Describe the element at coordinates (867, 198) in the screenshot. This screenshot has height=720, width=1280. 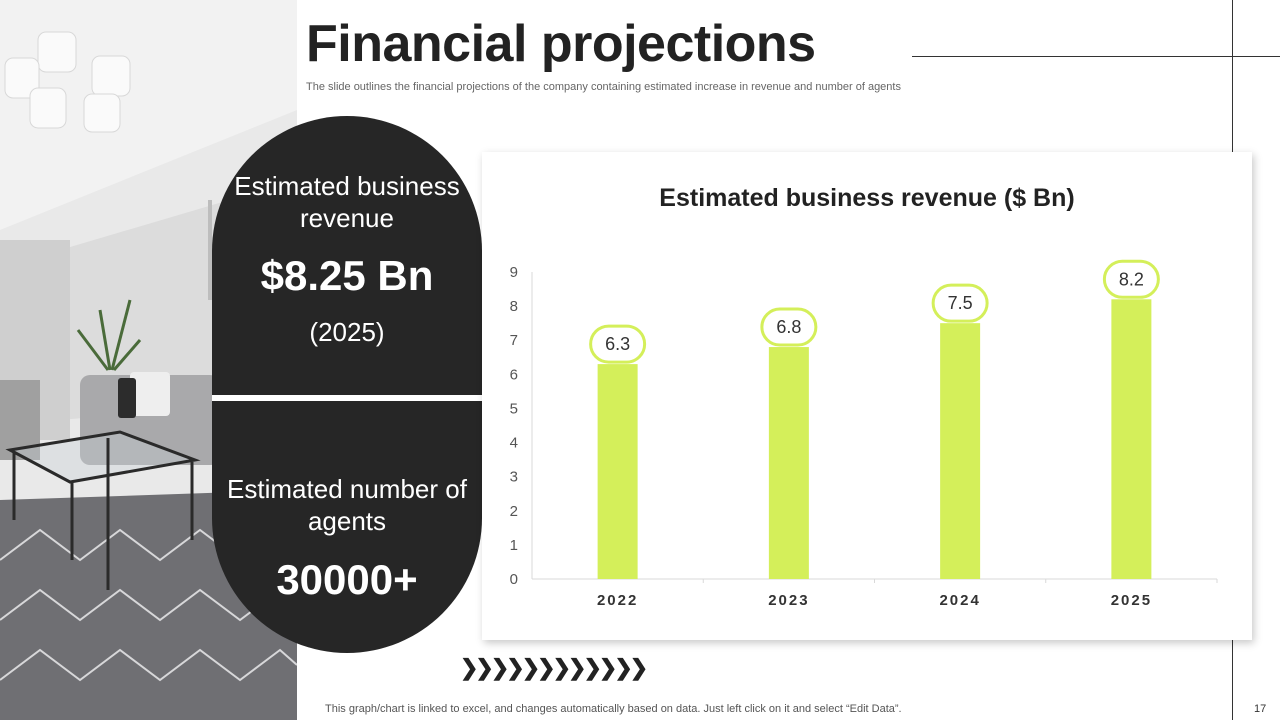
I see `chart-title: Estimated business revenue ($ Bn)` at that location.